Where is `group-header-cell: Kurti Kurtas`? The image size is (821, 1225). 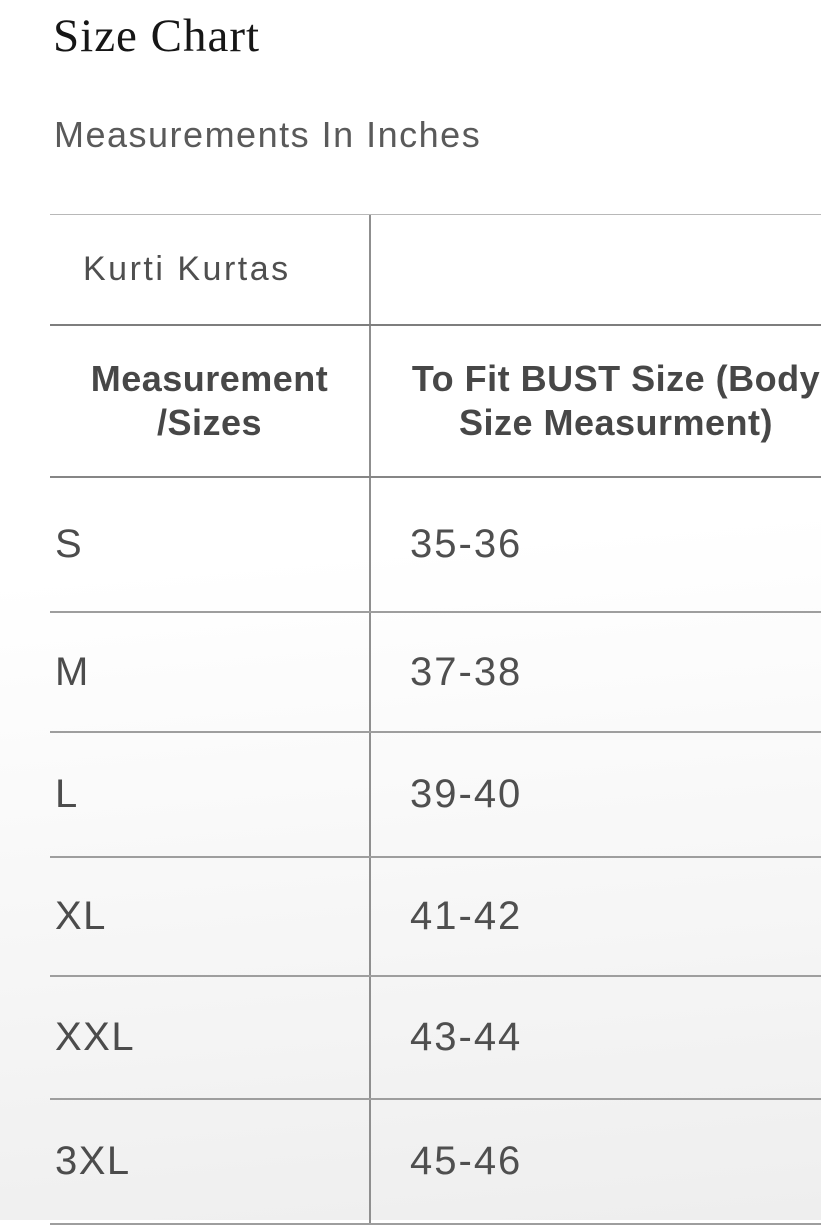 group-header-cell: Kurti Kurtas is located at coordinates (210, 269).